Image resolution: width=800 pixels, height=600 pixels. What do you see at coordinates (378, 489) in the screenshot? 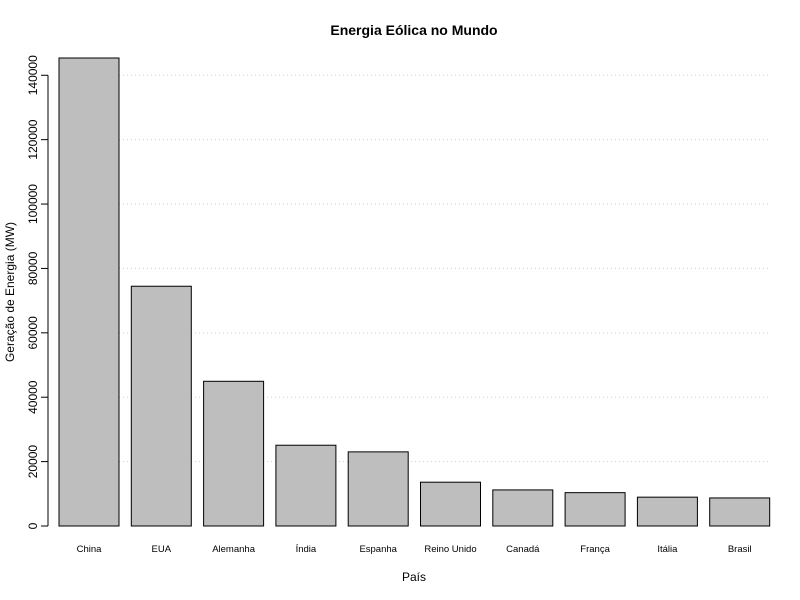
I see `bar-espanha` at bounding box center [378, 489].